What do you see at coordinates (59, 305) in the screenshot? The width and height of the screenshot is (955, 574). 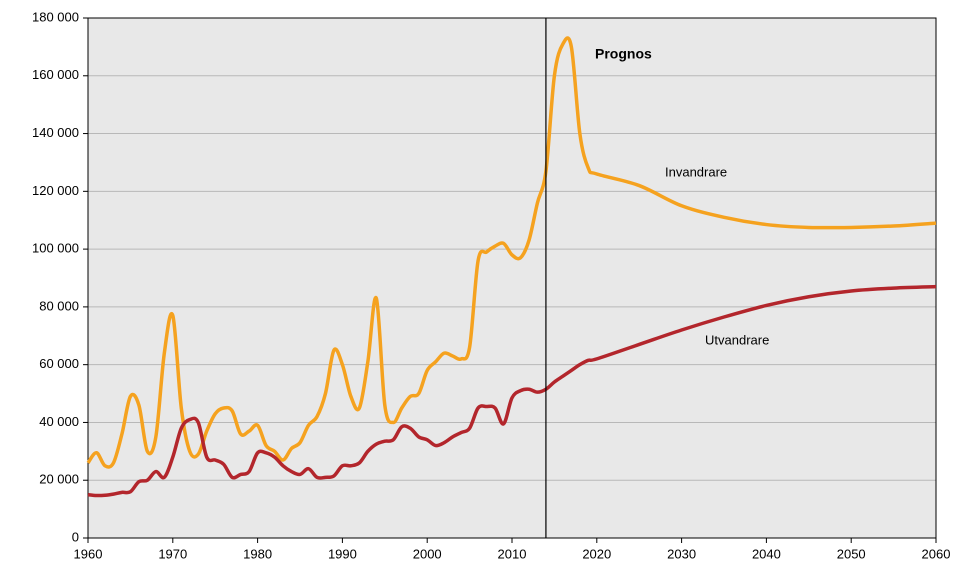 I see `y-tick-label: 80 000` at bounding box center [59, 305].